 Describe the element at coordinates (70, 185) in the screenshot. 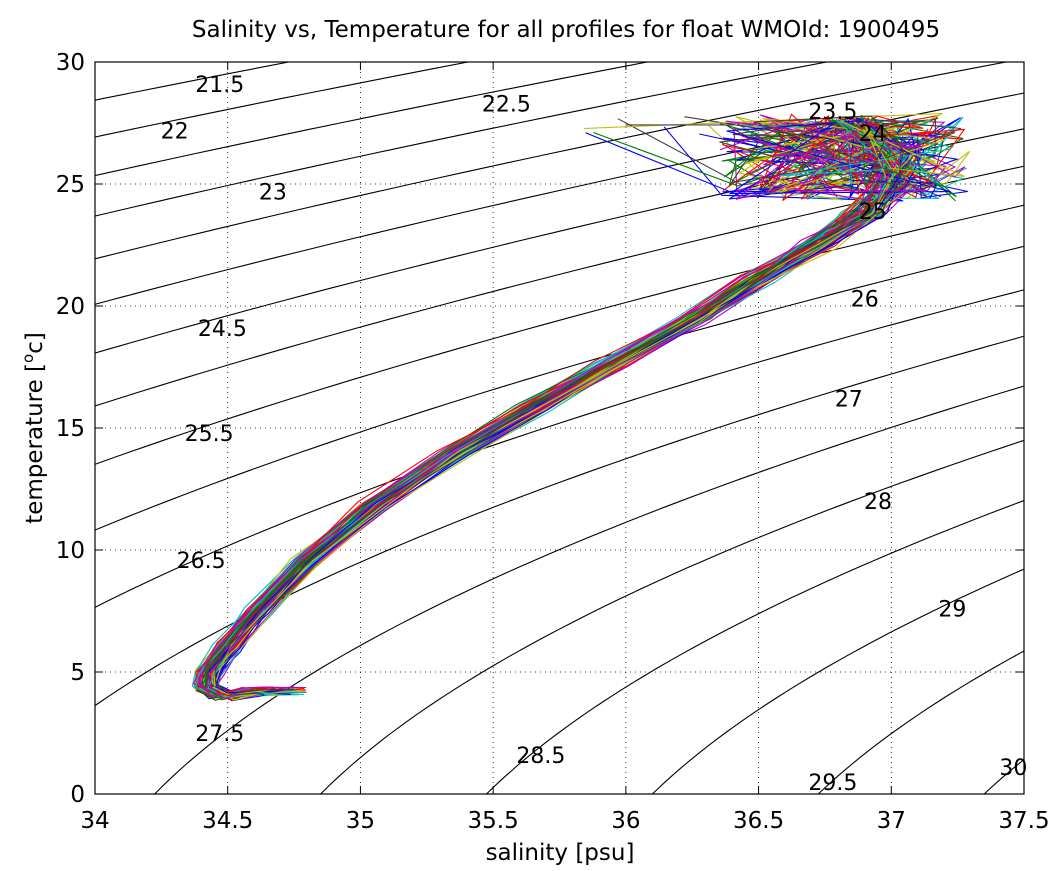

I see `y-tick-label: 25` at that location.